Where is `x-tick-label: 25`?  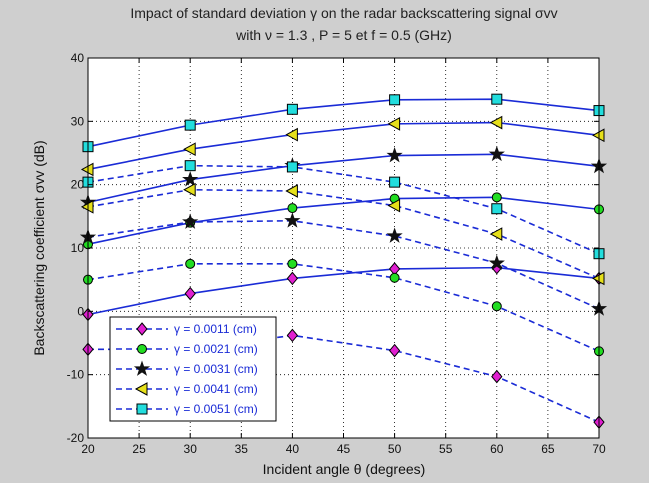
x-tick-label: 25 is located at coordinates (139, 449).